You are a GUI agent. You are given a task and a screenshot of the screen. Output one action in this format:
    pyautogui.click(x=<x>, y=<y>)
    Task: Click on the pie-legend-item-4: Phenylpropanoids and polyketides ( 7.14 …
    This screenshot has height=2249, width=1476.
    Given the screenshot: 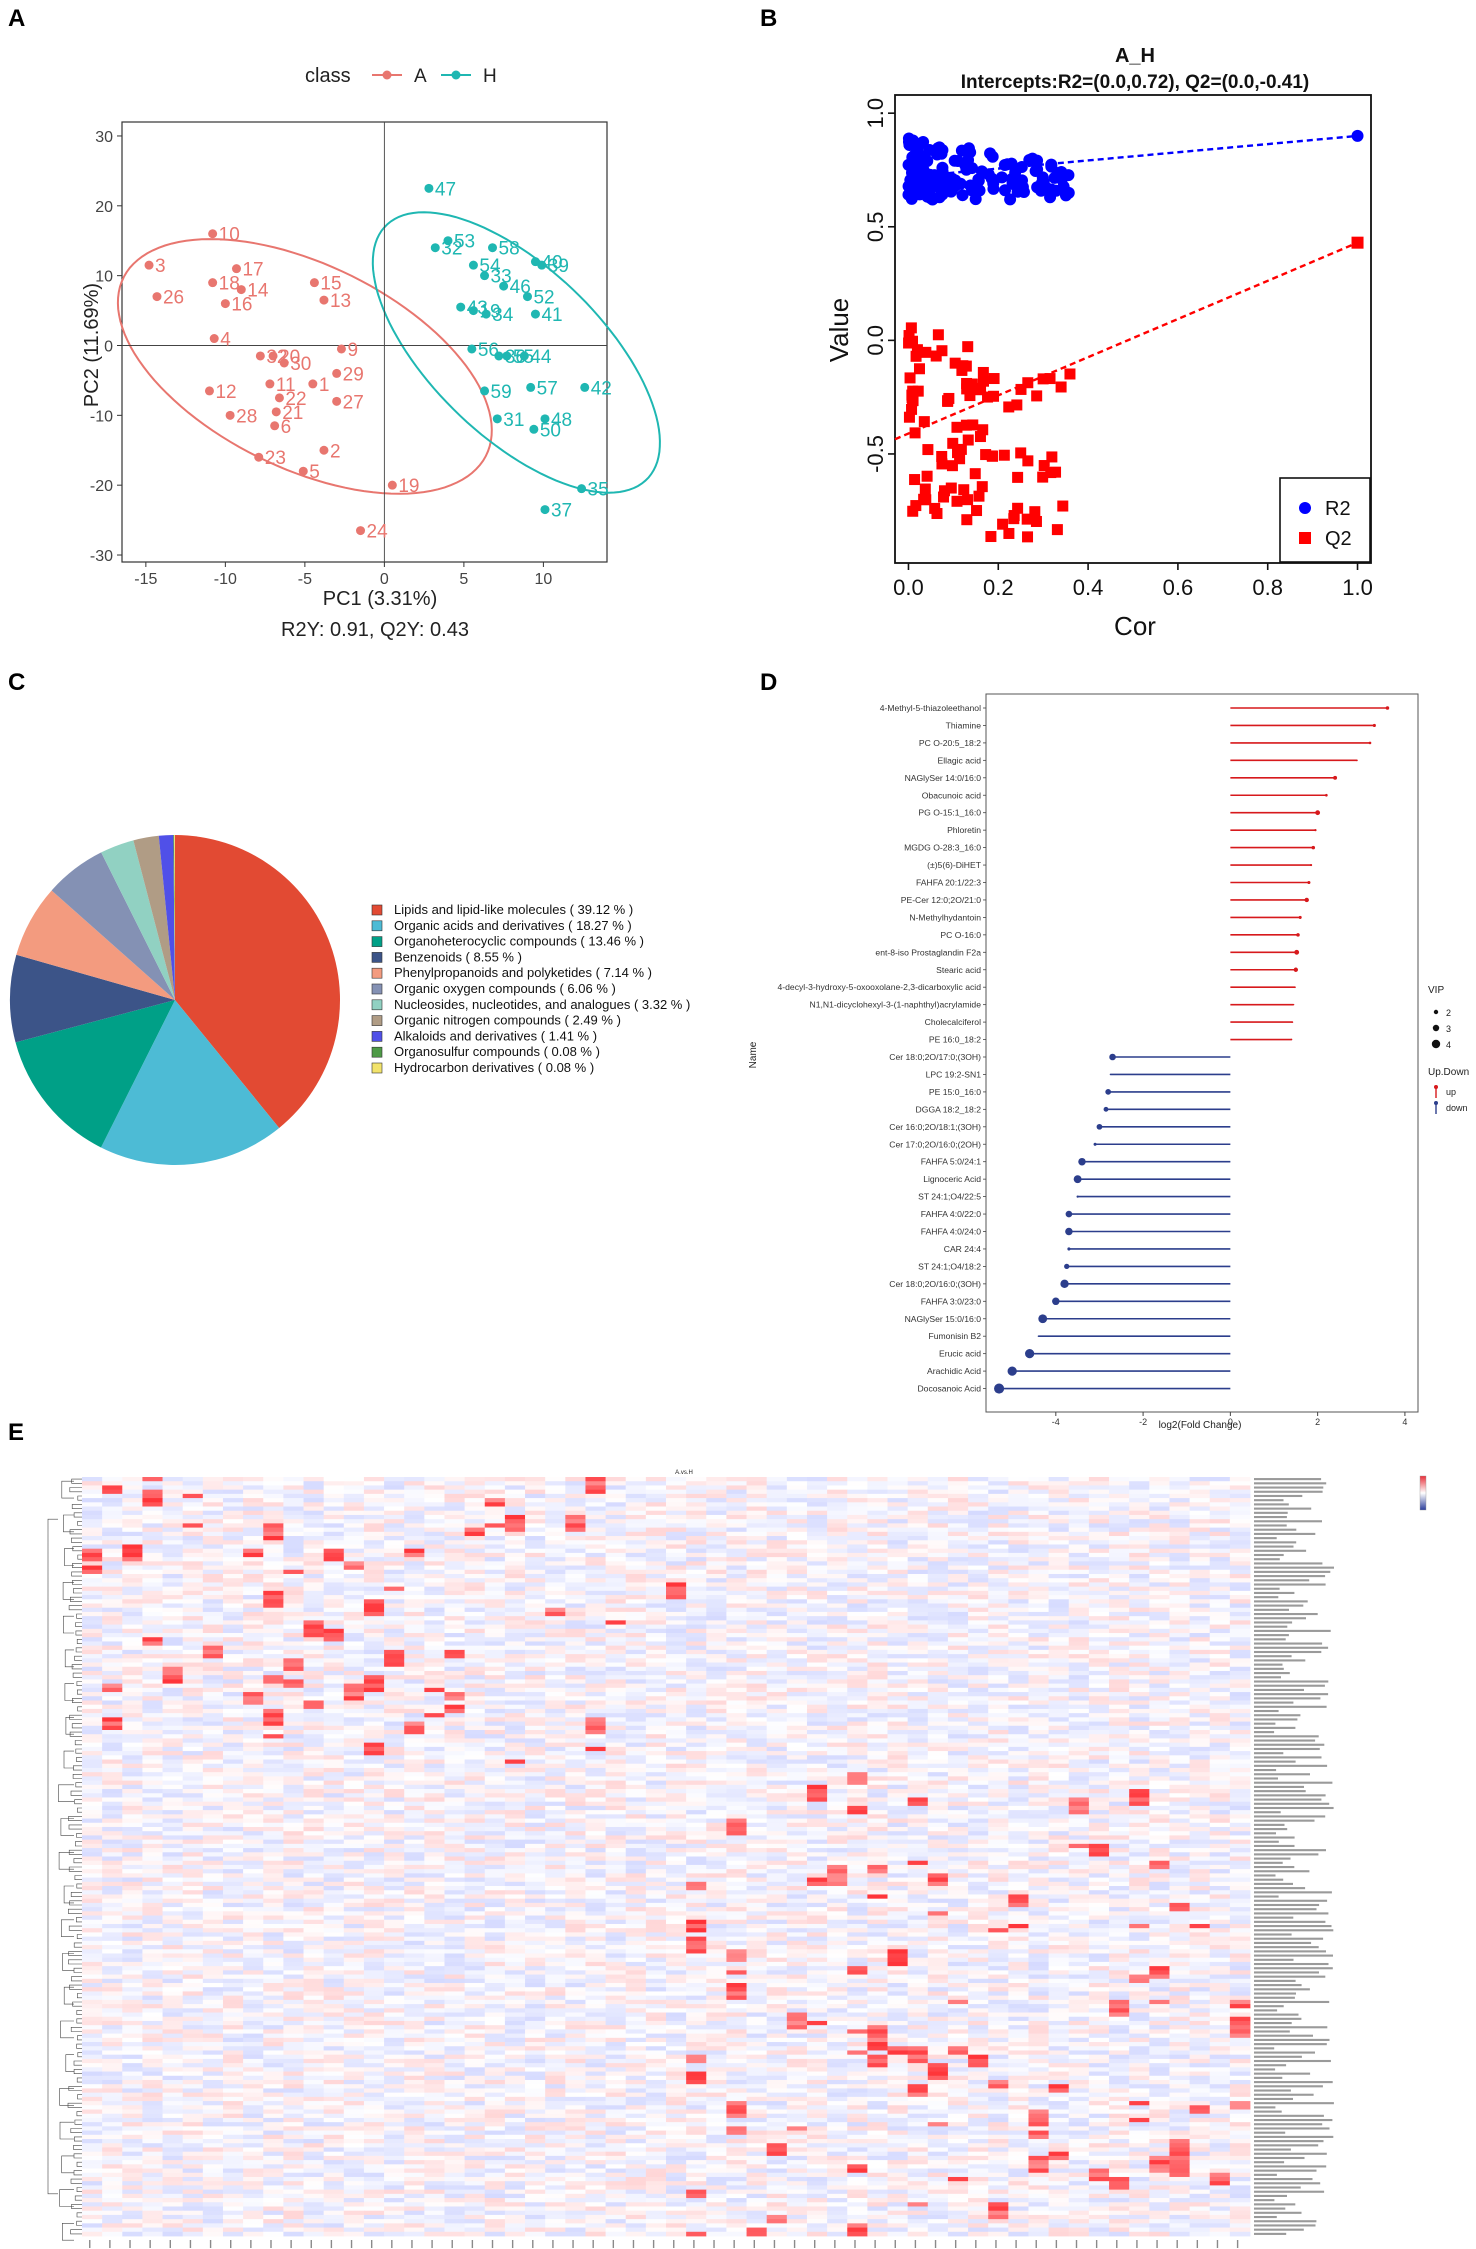 What is the action you would take?
    pyautogui.click(x=511, y=972)
    